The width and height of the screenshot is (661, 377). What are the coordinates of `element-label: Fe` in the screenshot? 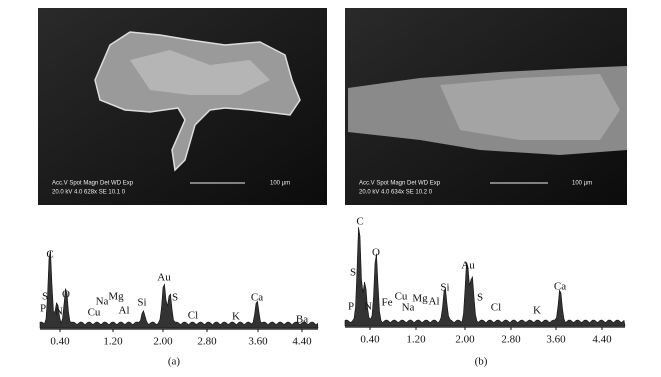 It's located at (387, 303).